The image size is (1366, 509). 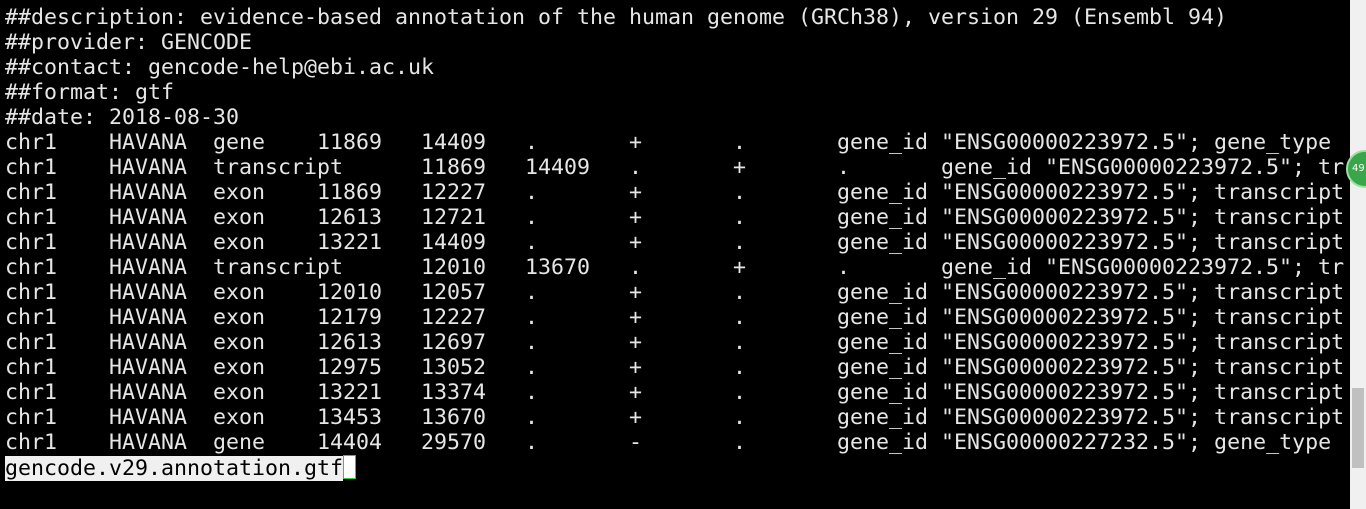 I want to click on gtf-field: 12697, so click(x=454, y=342).